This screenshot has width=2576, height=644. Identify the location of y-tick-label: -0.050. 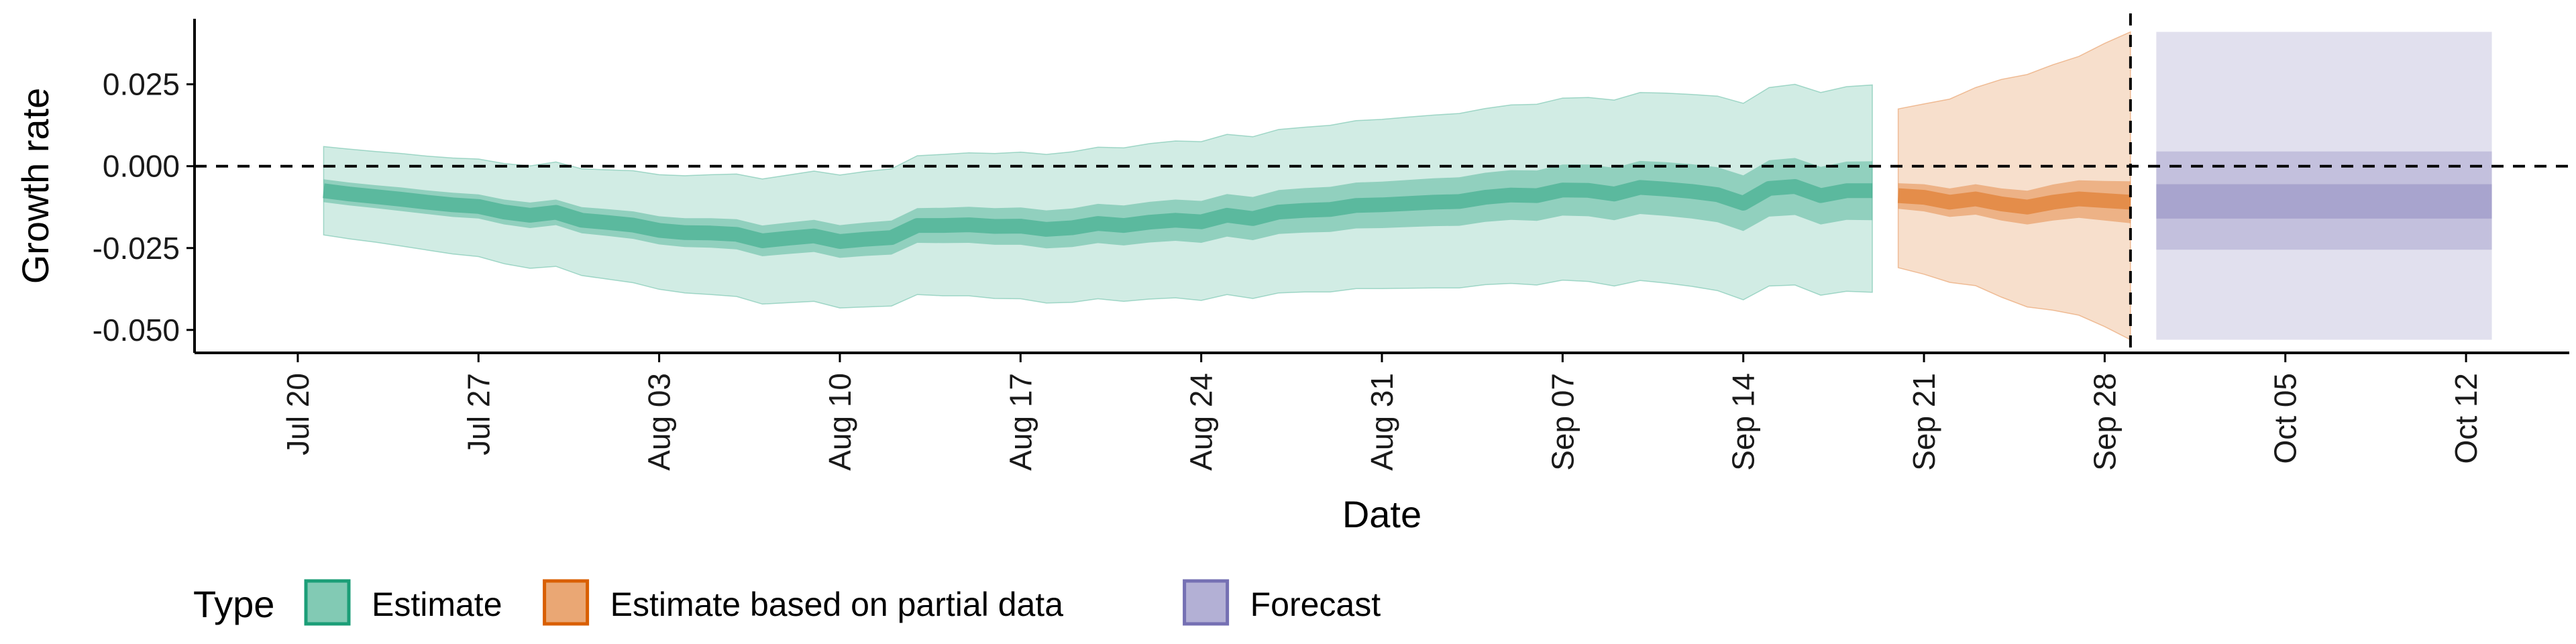
(136, 330).